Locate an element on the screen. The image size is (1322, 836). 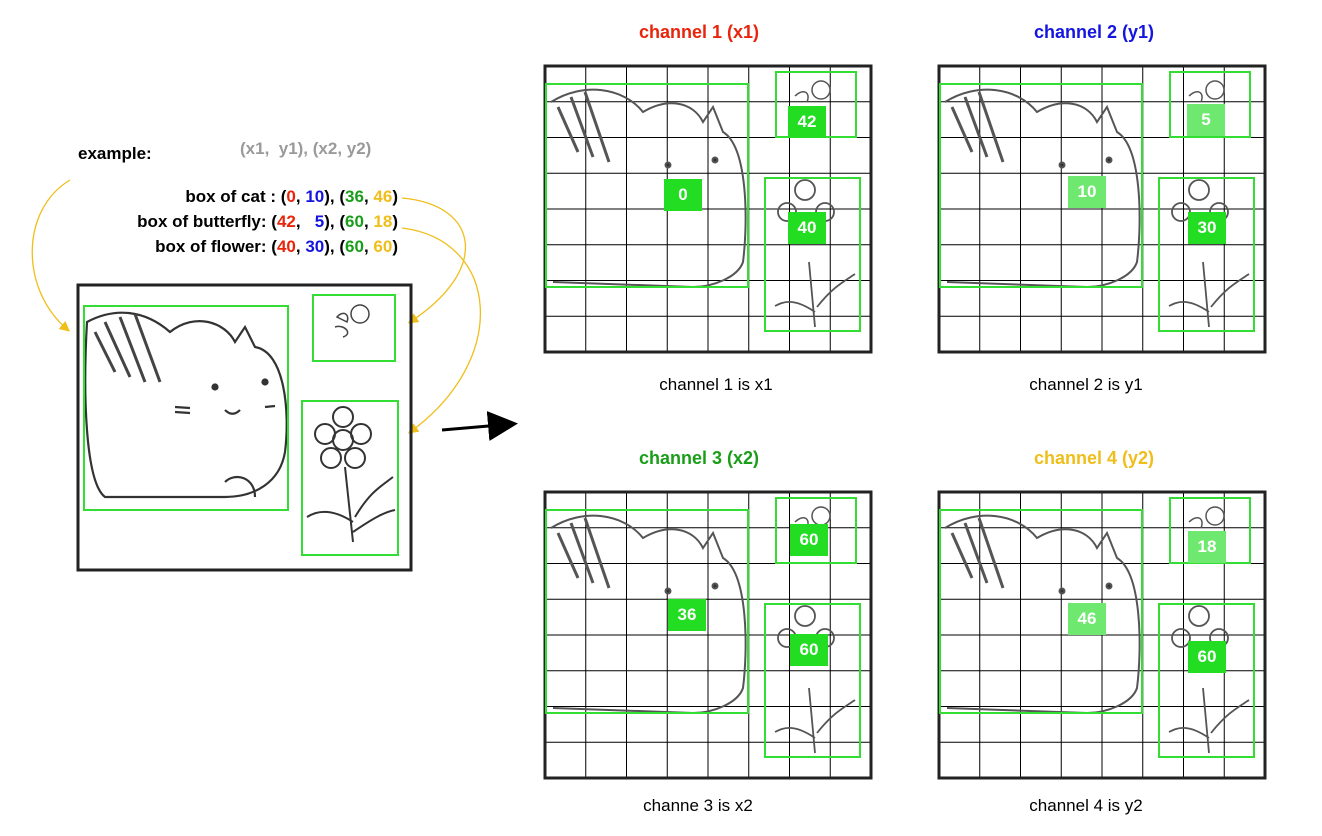
box-butterfly-row: box of butterfly: (42, 5), (60, 18) is located at coordinates (267, 221).